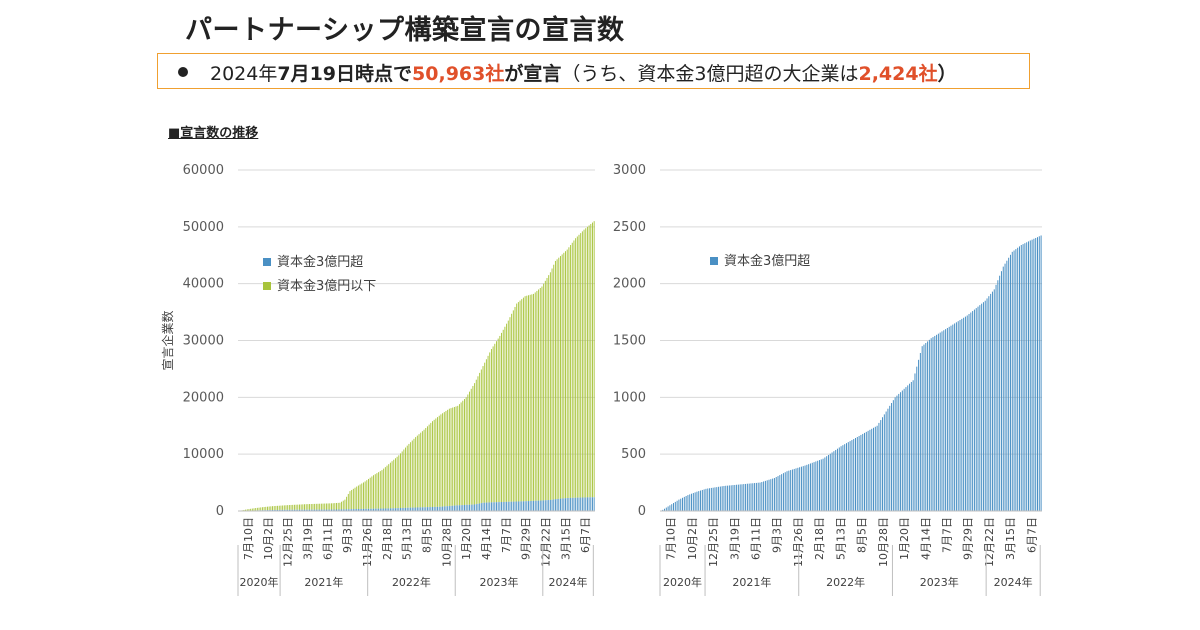  Describe the element at coordinates (466, 538) in the screenshot. I see `x-tick-label: 1月20日` at that location.